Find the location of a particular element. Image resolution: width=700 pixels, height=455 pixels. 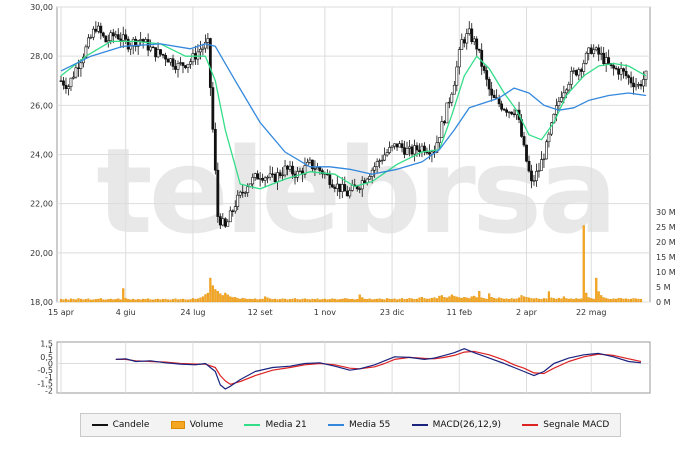

price-tick-label: 18,00 is located at coordinates (41, 302).